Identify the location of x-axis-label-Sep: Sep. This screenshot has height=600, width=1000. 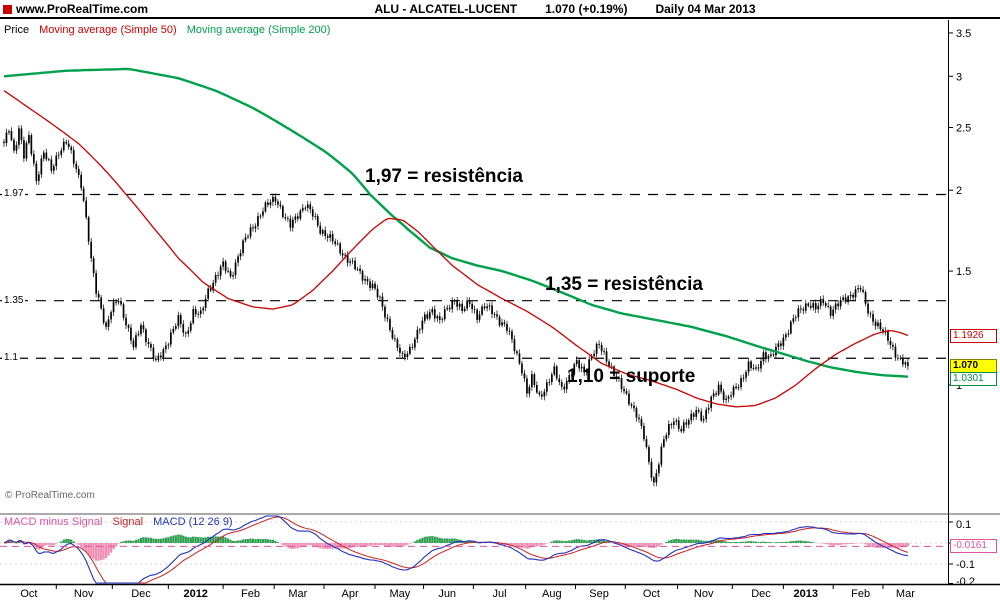
(599, 594).